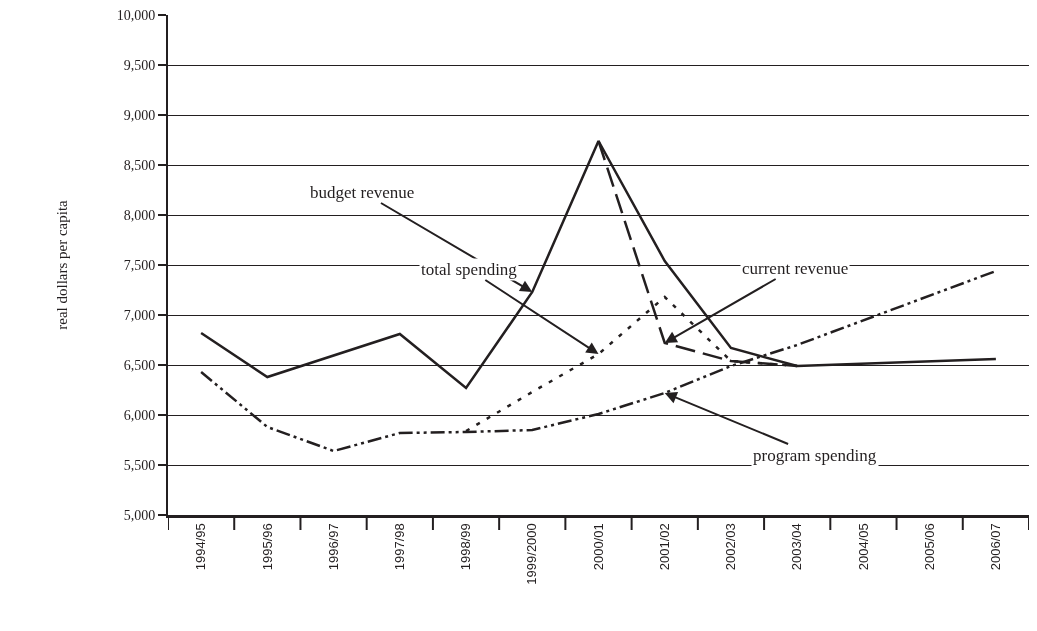 Image resolution: width=1037 pixels, height=631 pixels. Describe the element at coordinates (139, 265) in the screenshot. I see `y-tick-label: 7,500` at that location.